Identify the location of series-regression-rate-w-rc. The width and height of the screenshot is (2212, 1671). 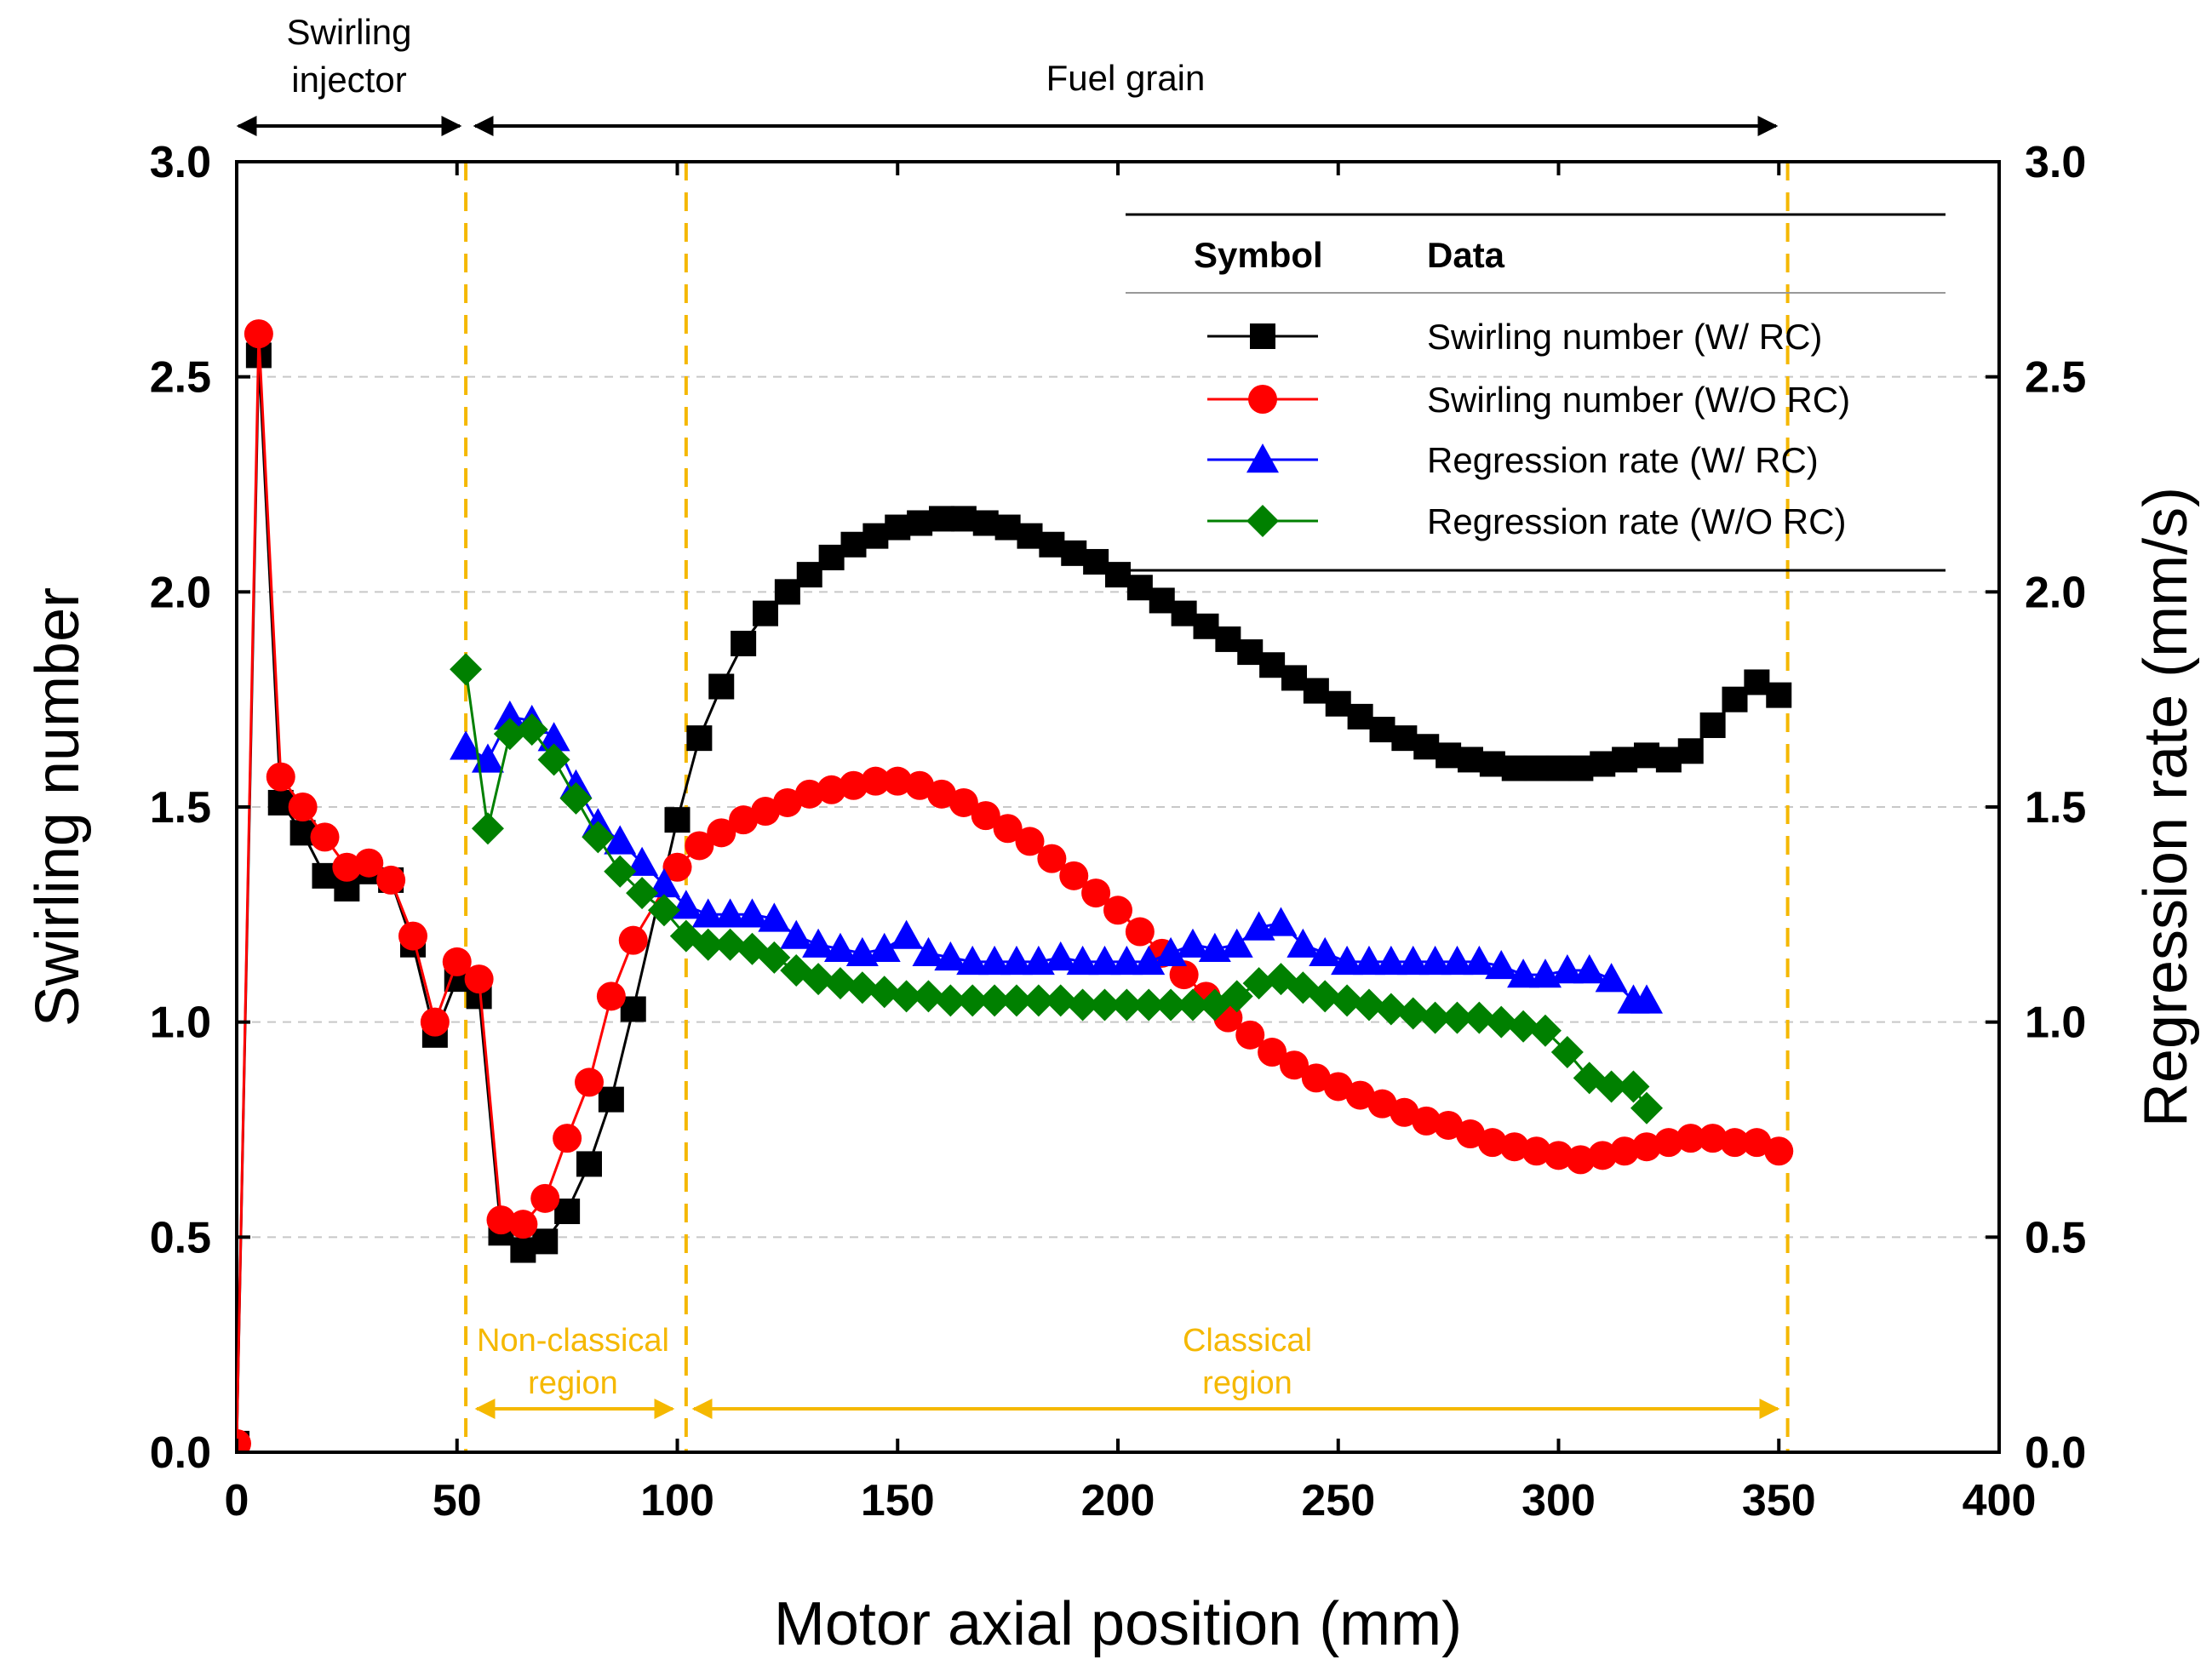
(1056, 857).